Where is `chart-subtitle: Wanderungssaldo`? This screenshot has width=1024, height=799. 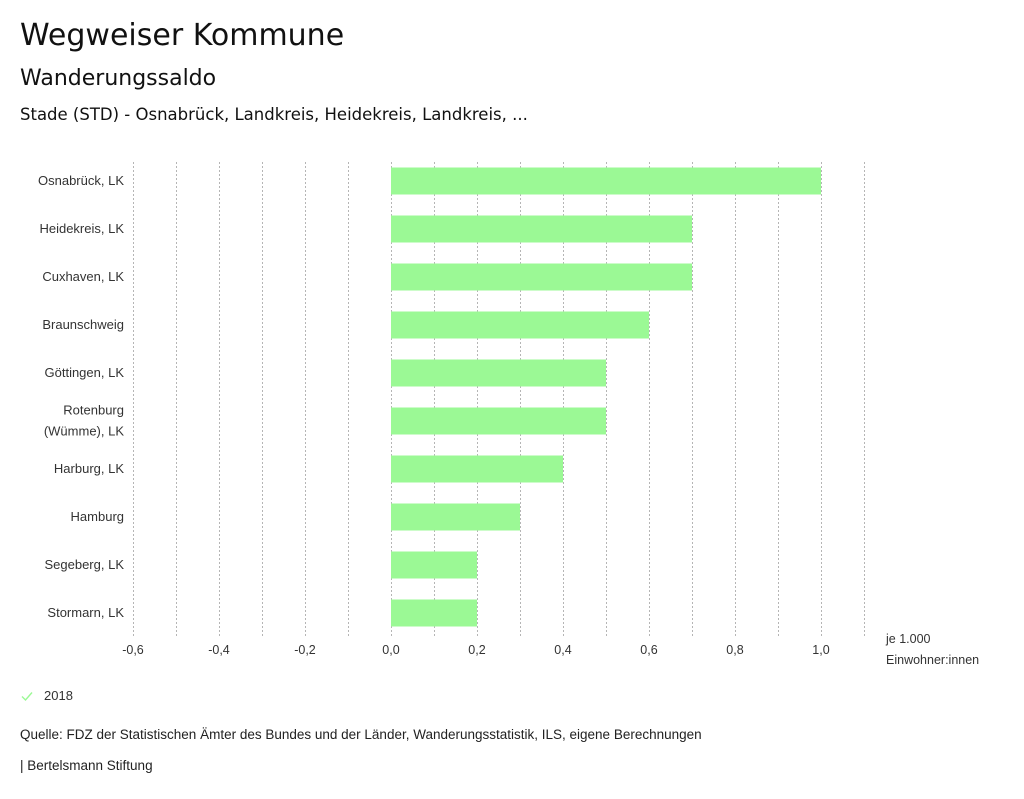
chart-subtitle: Wanderungssaldo is located at coordinates (118, 78).